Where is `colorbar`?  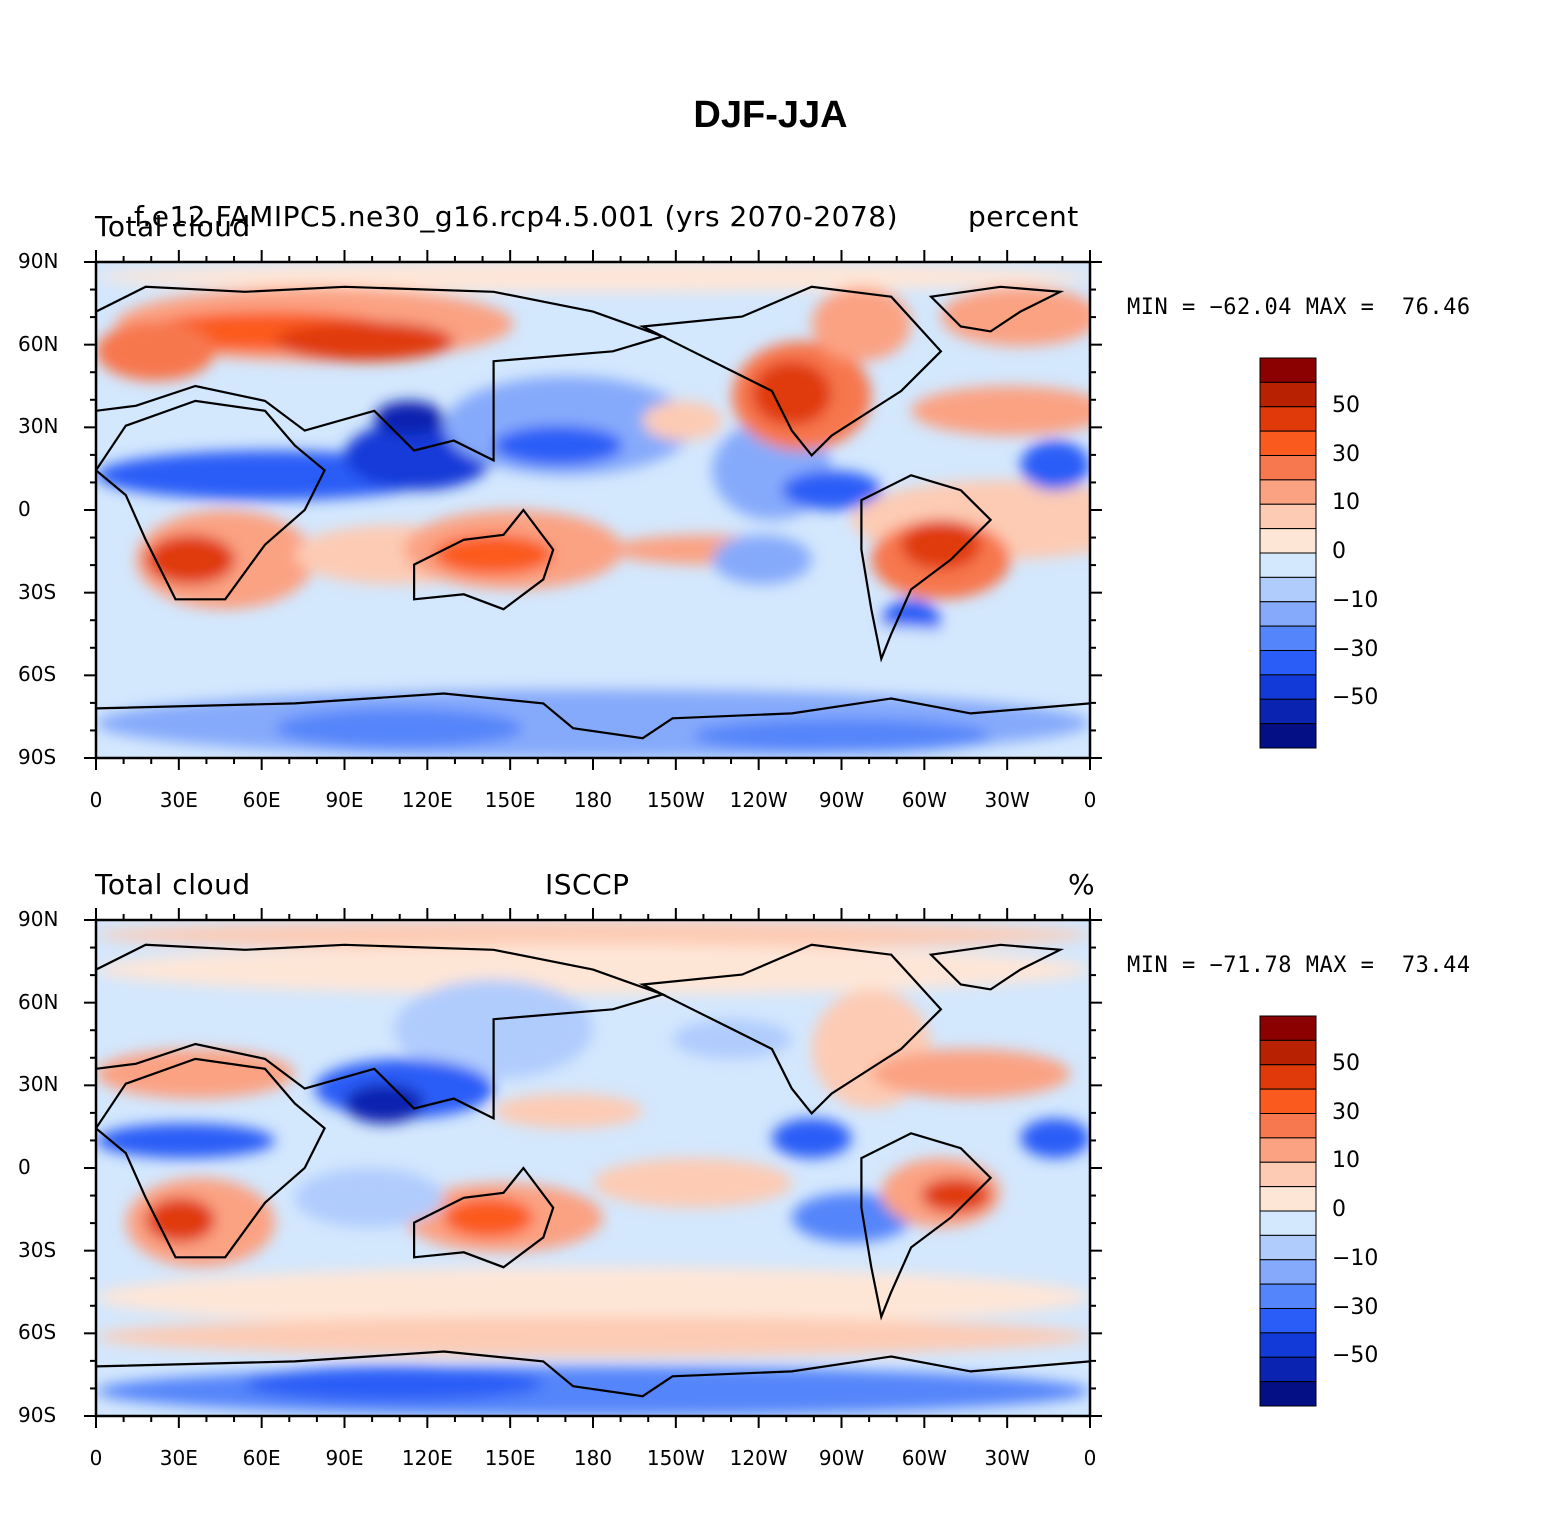 colorbar is located at coordinates (1288, 1211).